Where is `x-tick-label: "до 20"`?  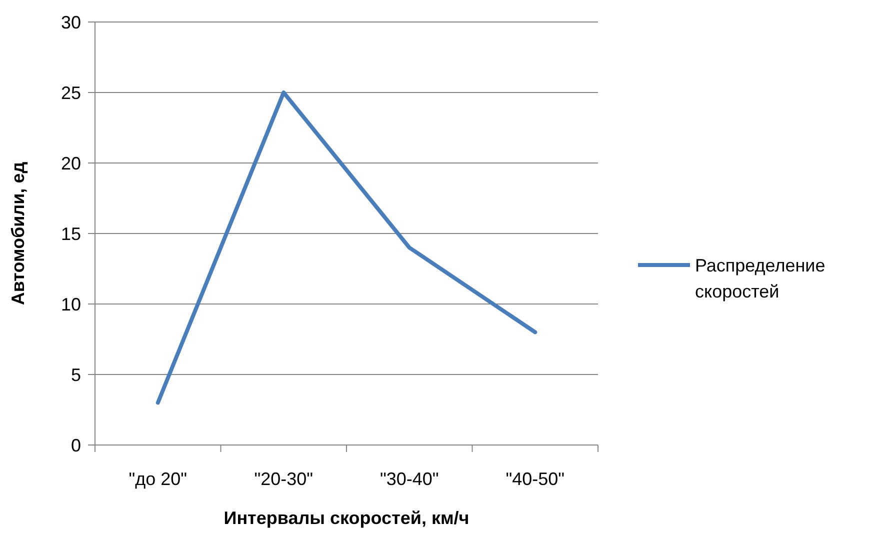
x-tick-label: "до 20" is located at coordinates (158, 479).